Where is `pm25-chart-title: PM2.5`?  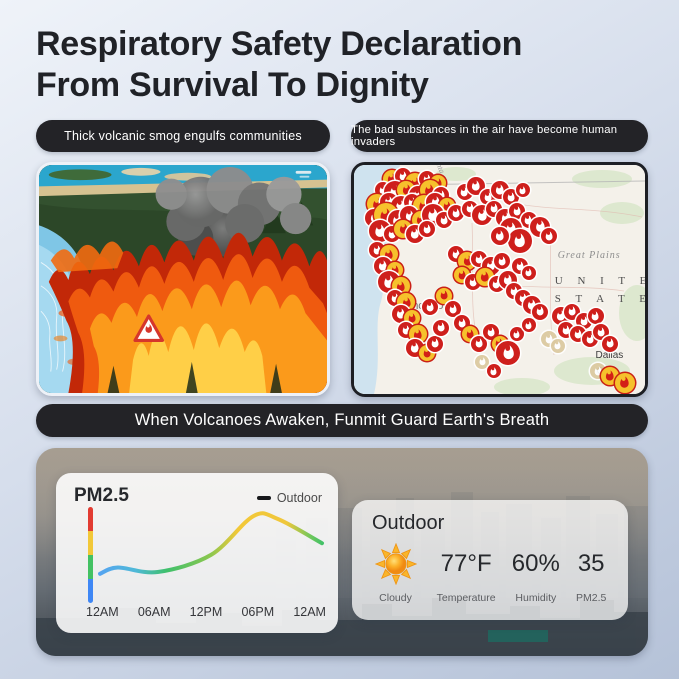 pm25-chart-title: PM2.5 is located at coordinates (101, 495).